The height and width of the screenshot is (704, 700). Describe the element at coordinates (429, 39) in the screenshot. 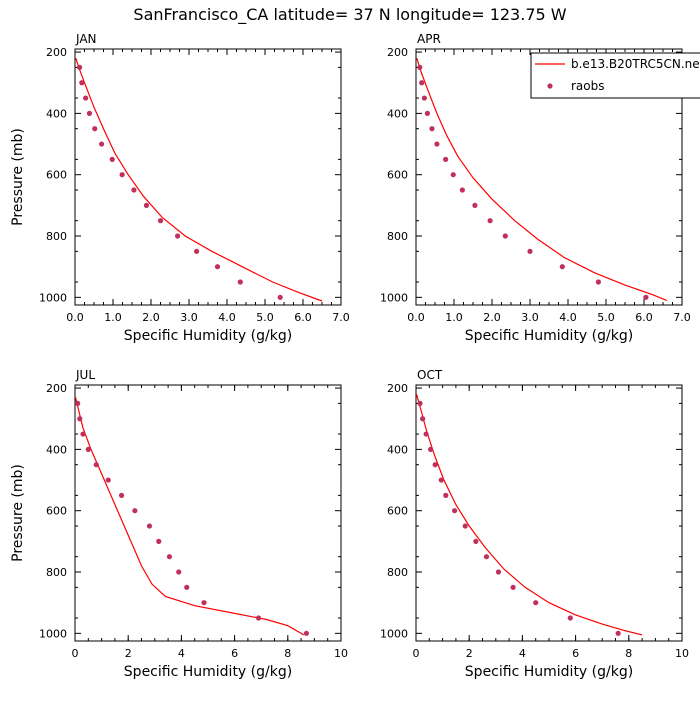

I see `apr-panel-title: APR` at that location.